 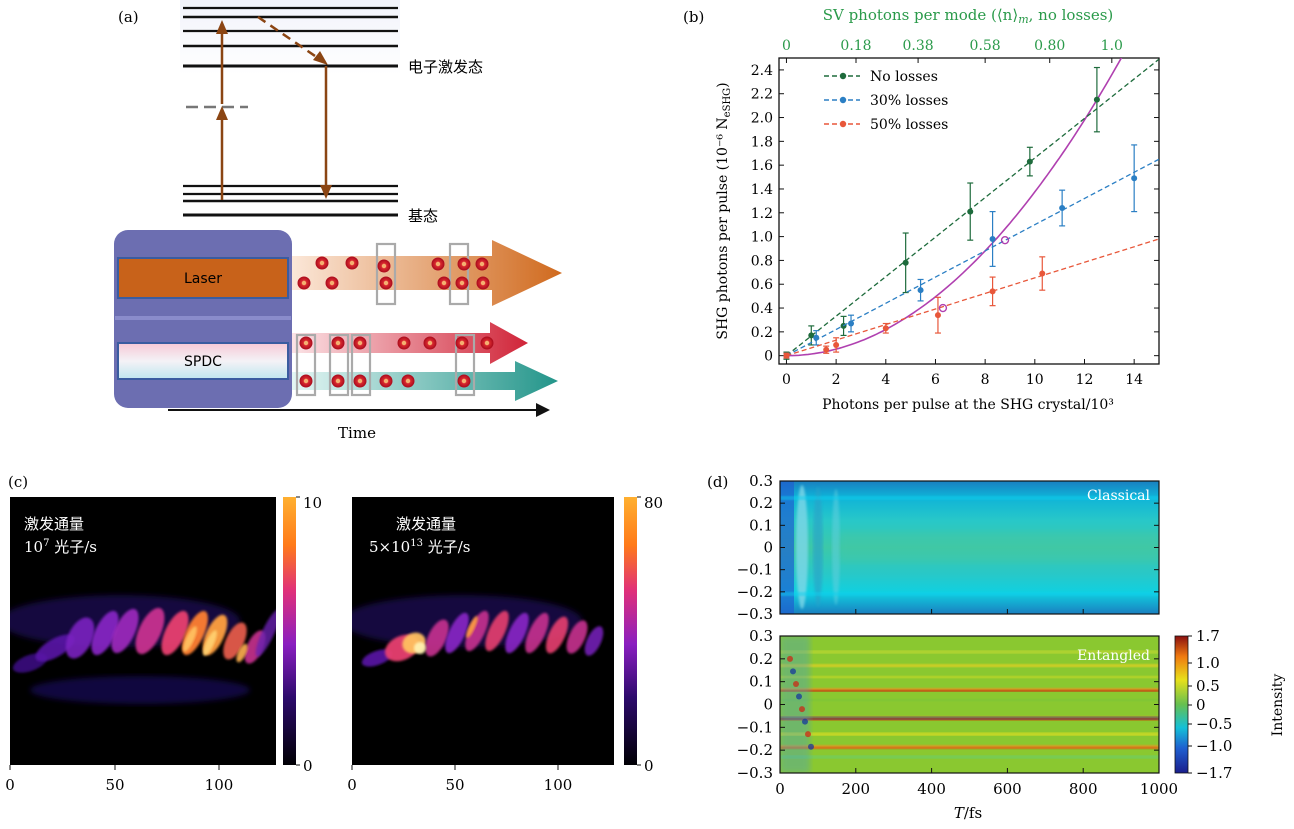 What do you see at coordinates (60, 547) in the screenshot?
I see `flux-label-1-line2: 107 光子/s` at bounding box center [60, 547].